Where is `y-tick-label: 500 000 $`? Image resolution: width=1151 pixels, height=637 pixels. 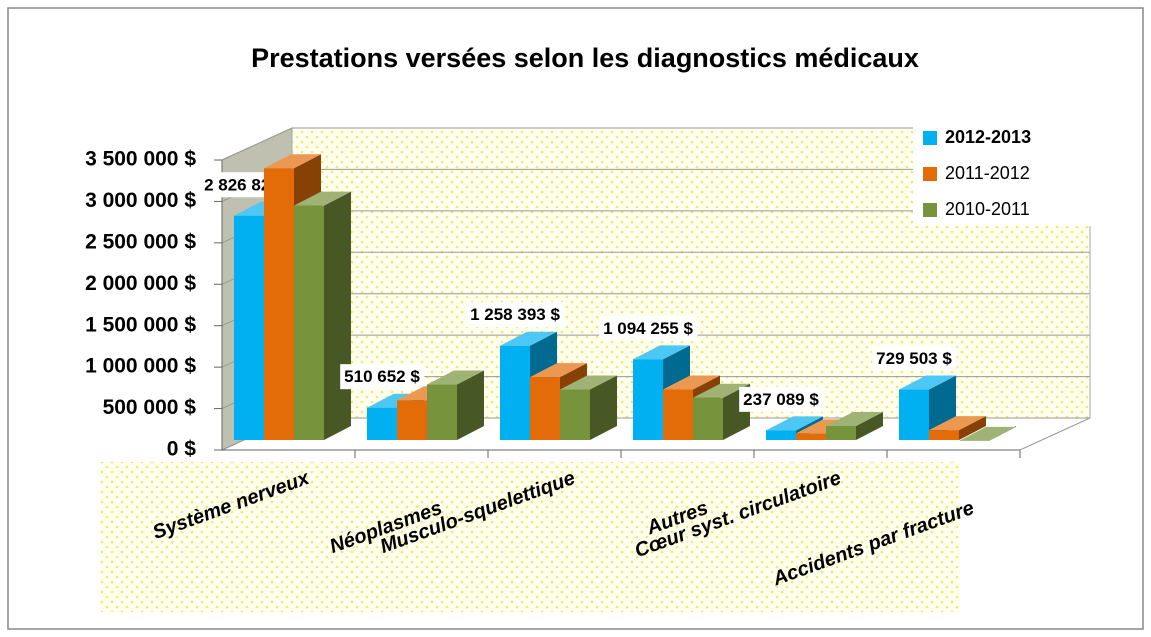
y-tick-label: 500 000 $ is located at coordinates (150, 407).